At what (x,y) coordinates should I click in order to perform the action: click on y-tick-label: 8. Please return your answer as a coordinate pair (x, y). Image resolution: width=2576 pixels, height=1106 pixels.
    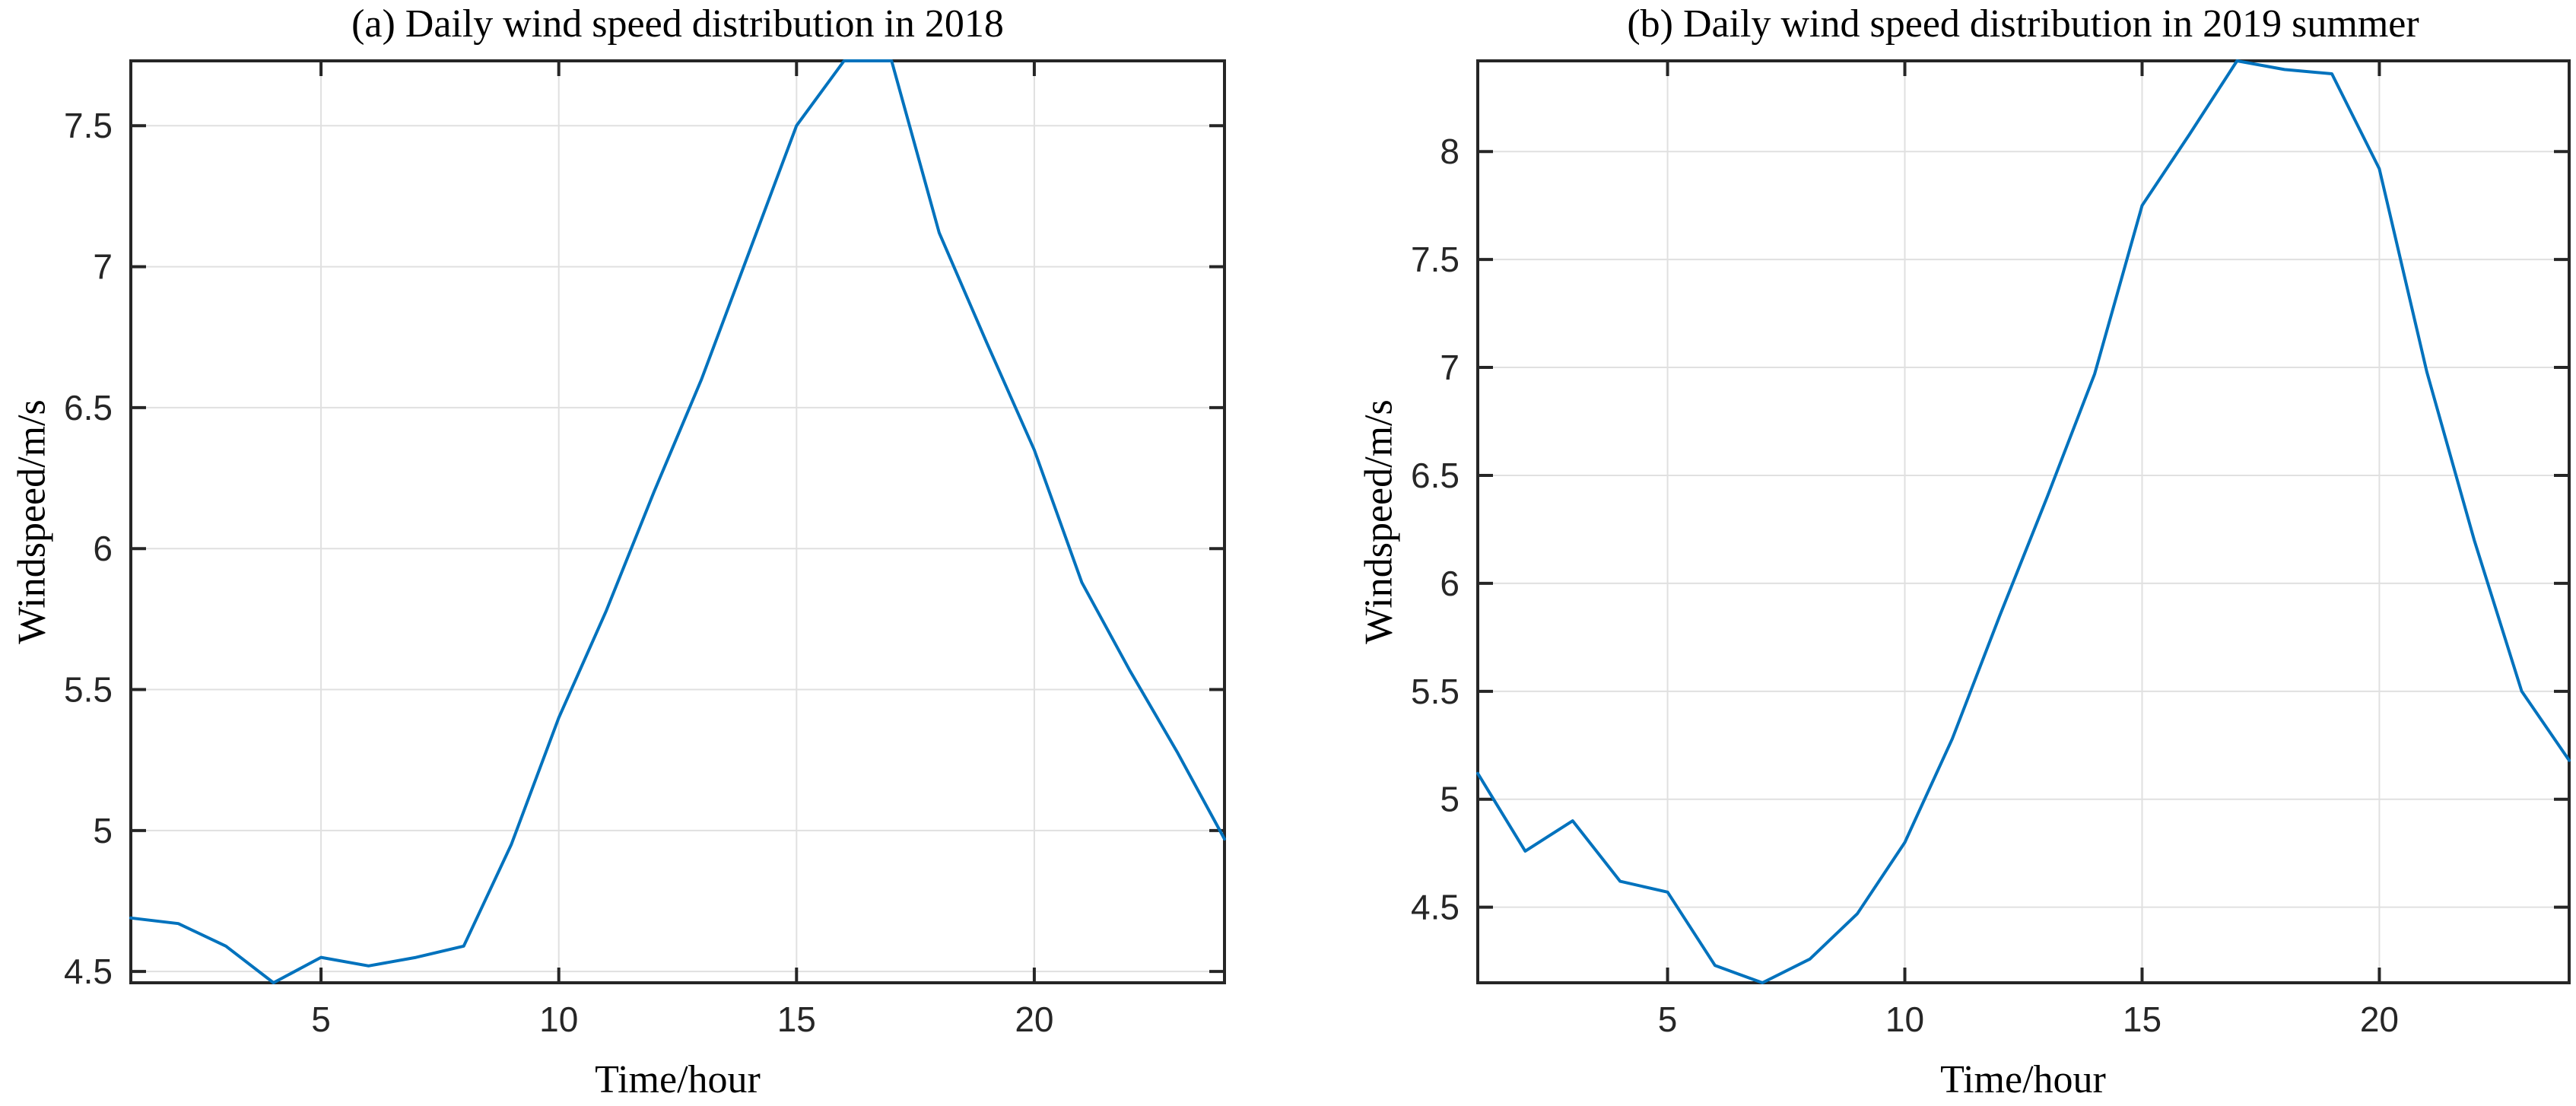
    Looking at the image, I should click on (1450, 151).